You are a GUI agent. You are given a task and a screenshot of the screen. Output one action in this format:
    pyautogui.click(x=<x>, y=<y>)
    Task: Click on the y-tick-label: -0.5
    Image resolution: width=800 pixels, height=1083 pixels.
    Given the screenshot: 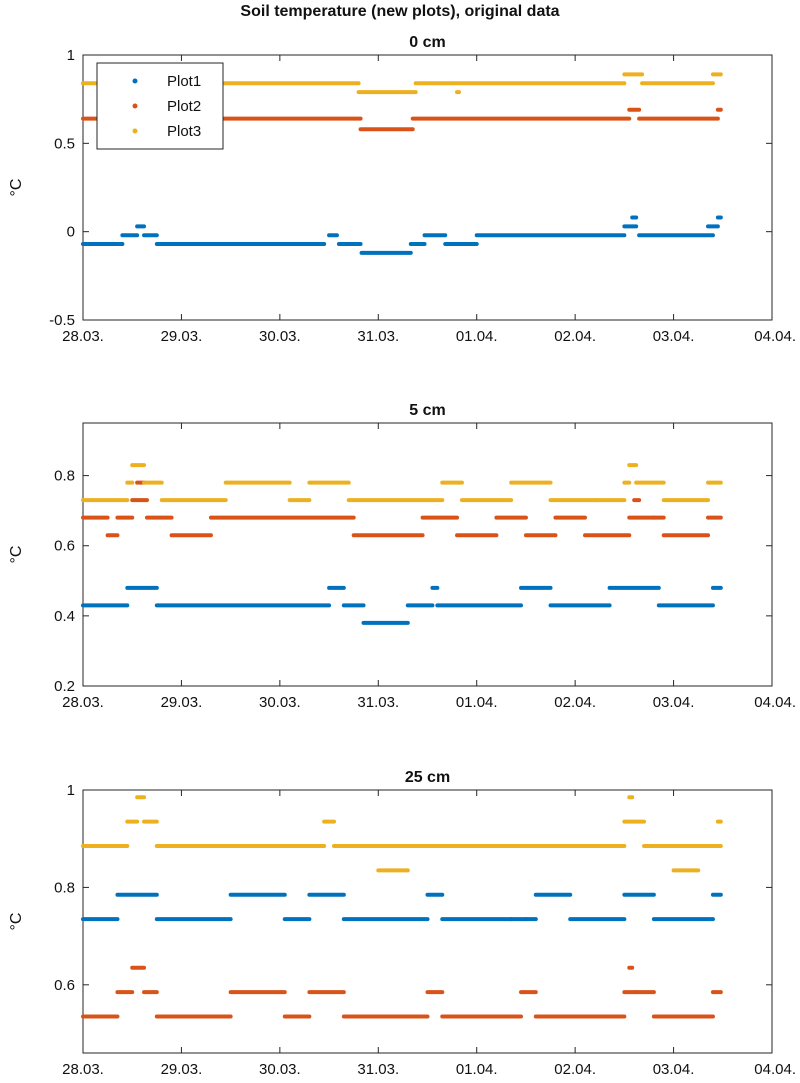 What is the action you would take?
    pyautogui.click(x=62, y=320)
    